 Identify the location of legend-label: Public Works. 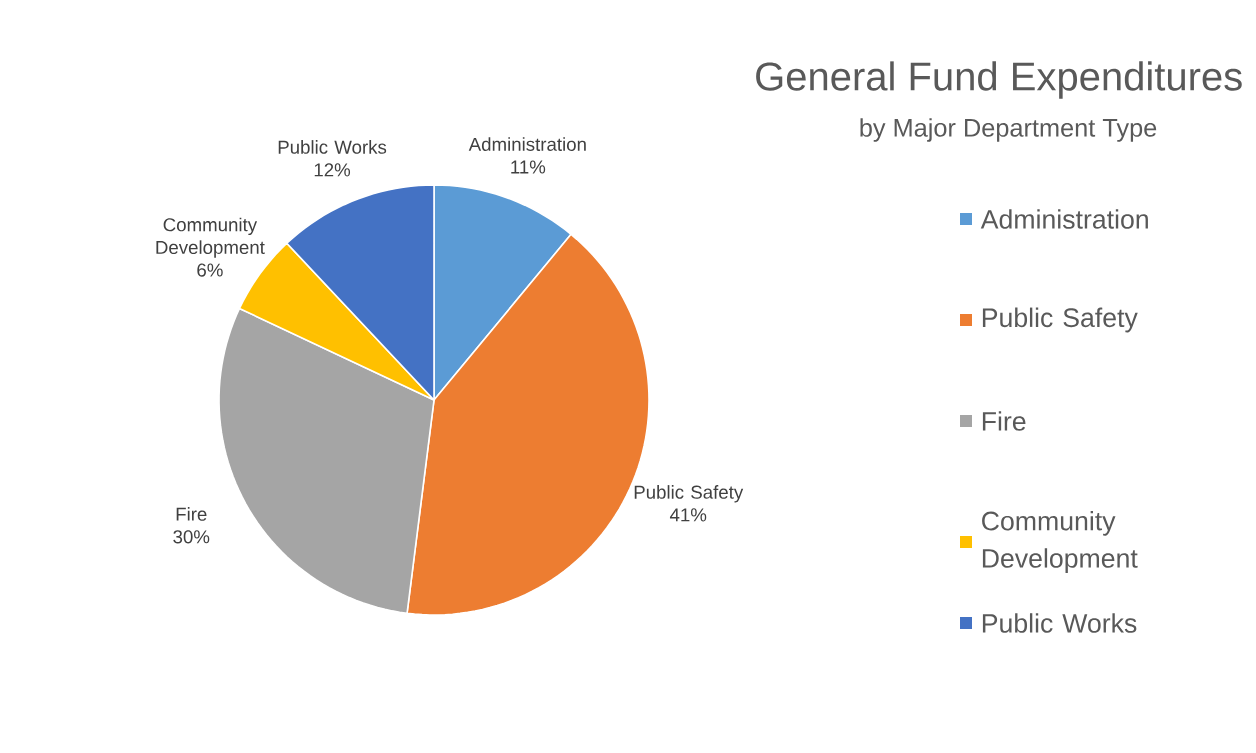
(1059, 623).